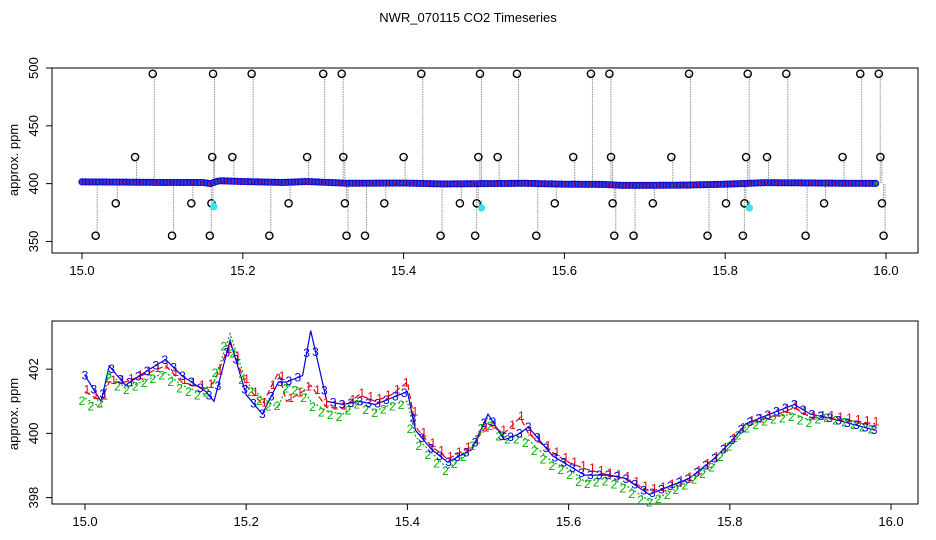  Describe the element at coordinates (890, 521) in the screenshot. I see `x-tick-label: 16.0` at that location.